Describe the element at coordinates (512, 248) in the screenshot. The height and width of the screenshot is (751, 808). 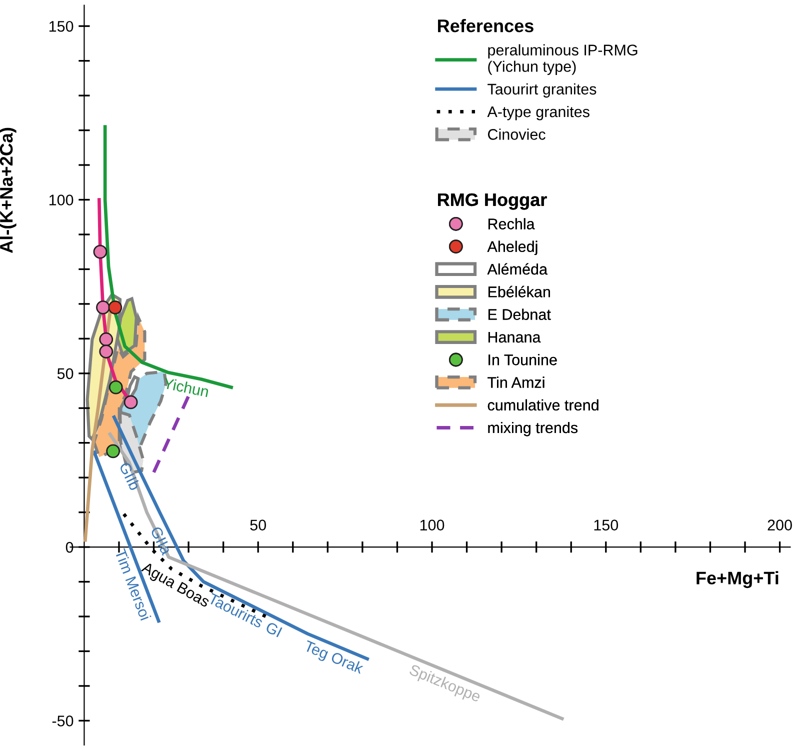
I see `legend-label: Aheledj` at that location.